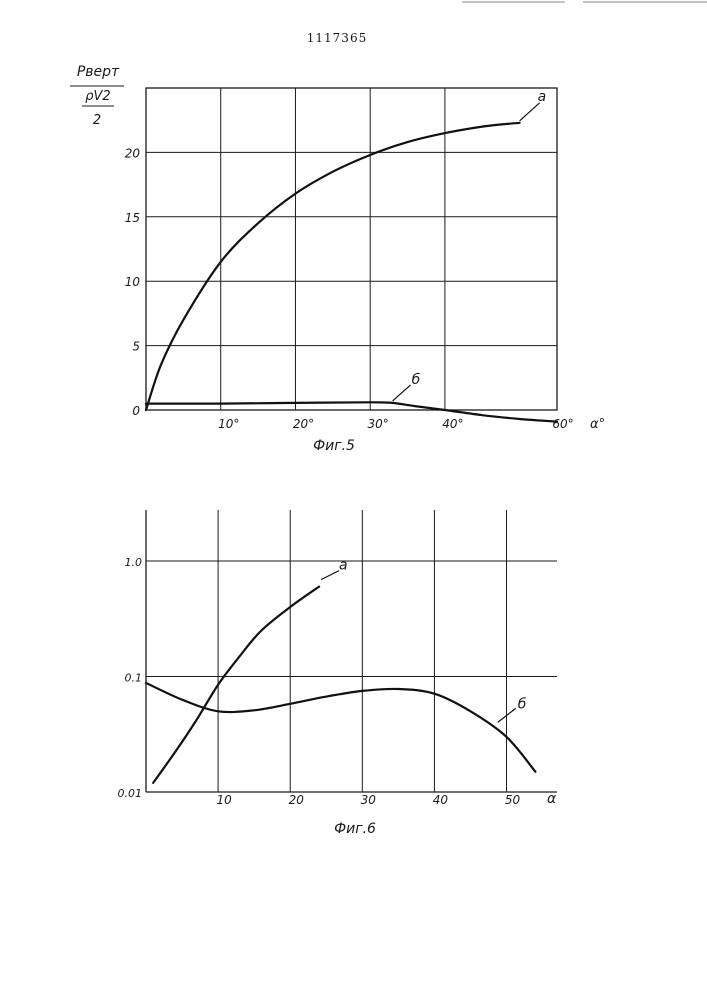 This screenshot has width=707, height=1000. Describe the element at coordinates (340, 670) in the screenshot. I see `figure-6-series: аб` at that location.